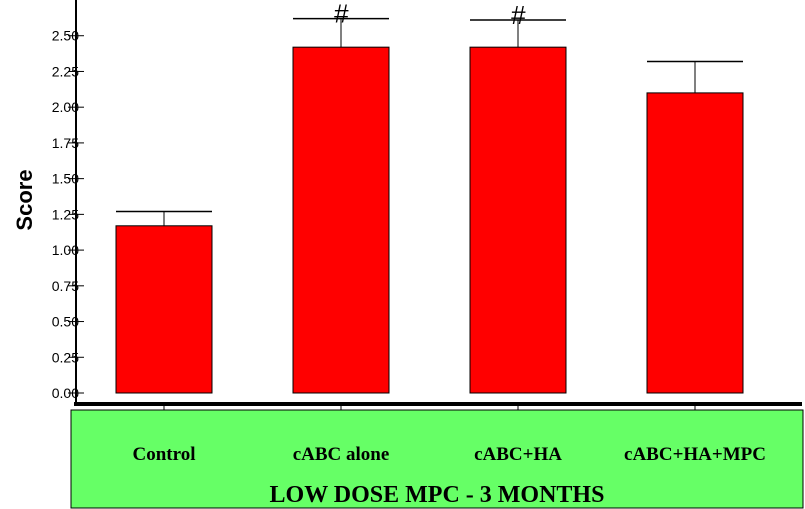 The width and height of the screenshot is (805, 509). I want to click on y-tick-label: 2.50, so click(65, 36).